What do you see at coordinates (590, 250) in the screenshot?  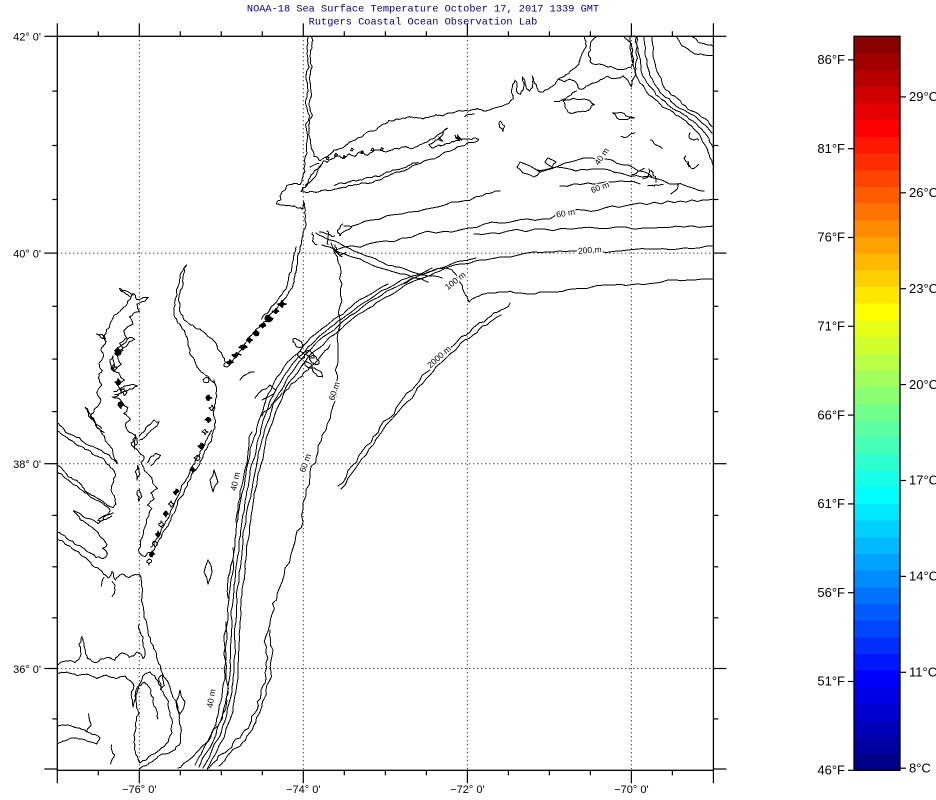 I see `svg-text: 200 m` at bounding box center [590, 250].